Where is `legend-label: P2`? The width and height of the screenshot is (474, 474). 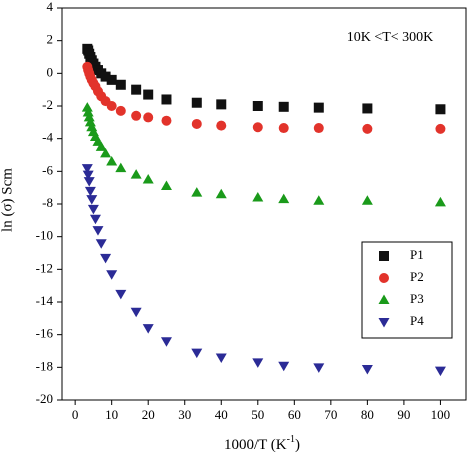
legend-label: P2 is located at coordinates (417, 276).